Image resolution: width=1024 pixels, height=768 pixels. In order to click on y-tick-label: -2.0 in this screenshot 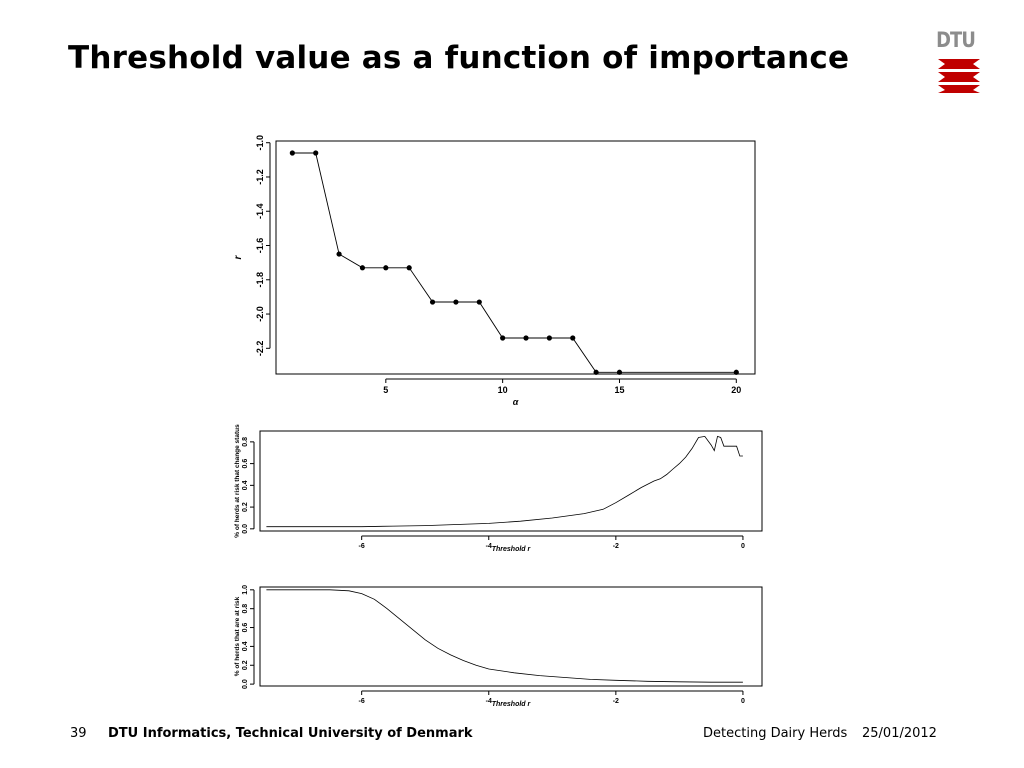, I will do `click(260, 314)`.